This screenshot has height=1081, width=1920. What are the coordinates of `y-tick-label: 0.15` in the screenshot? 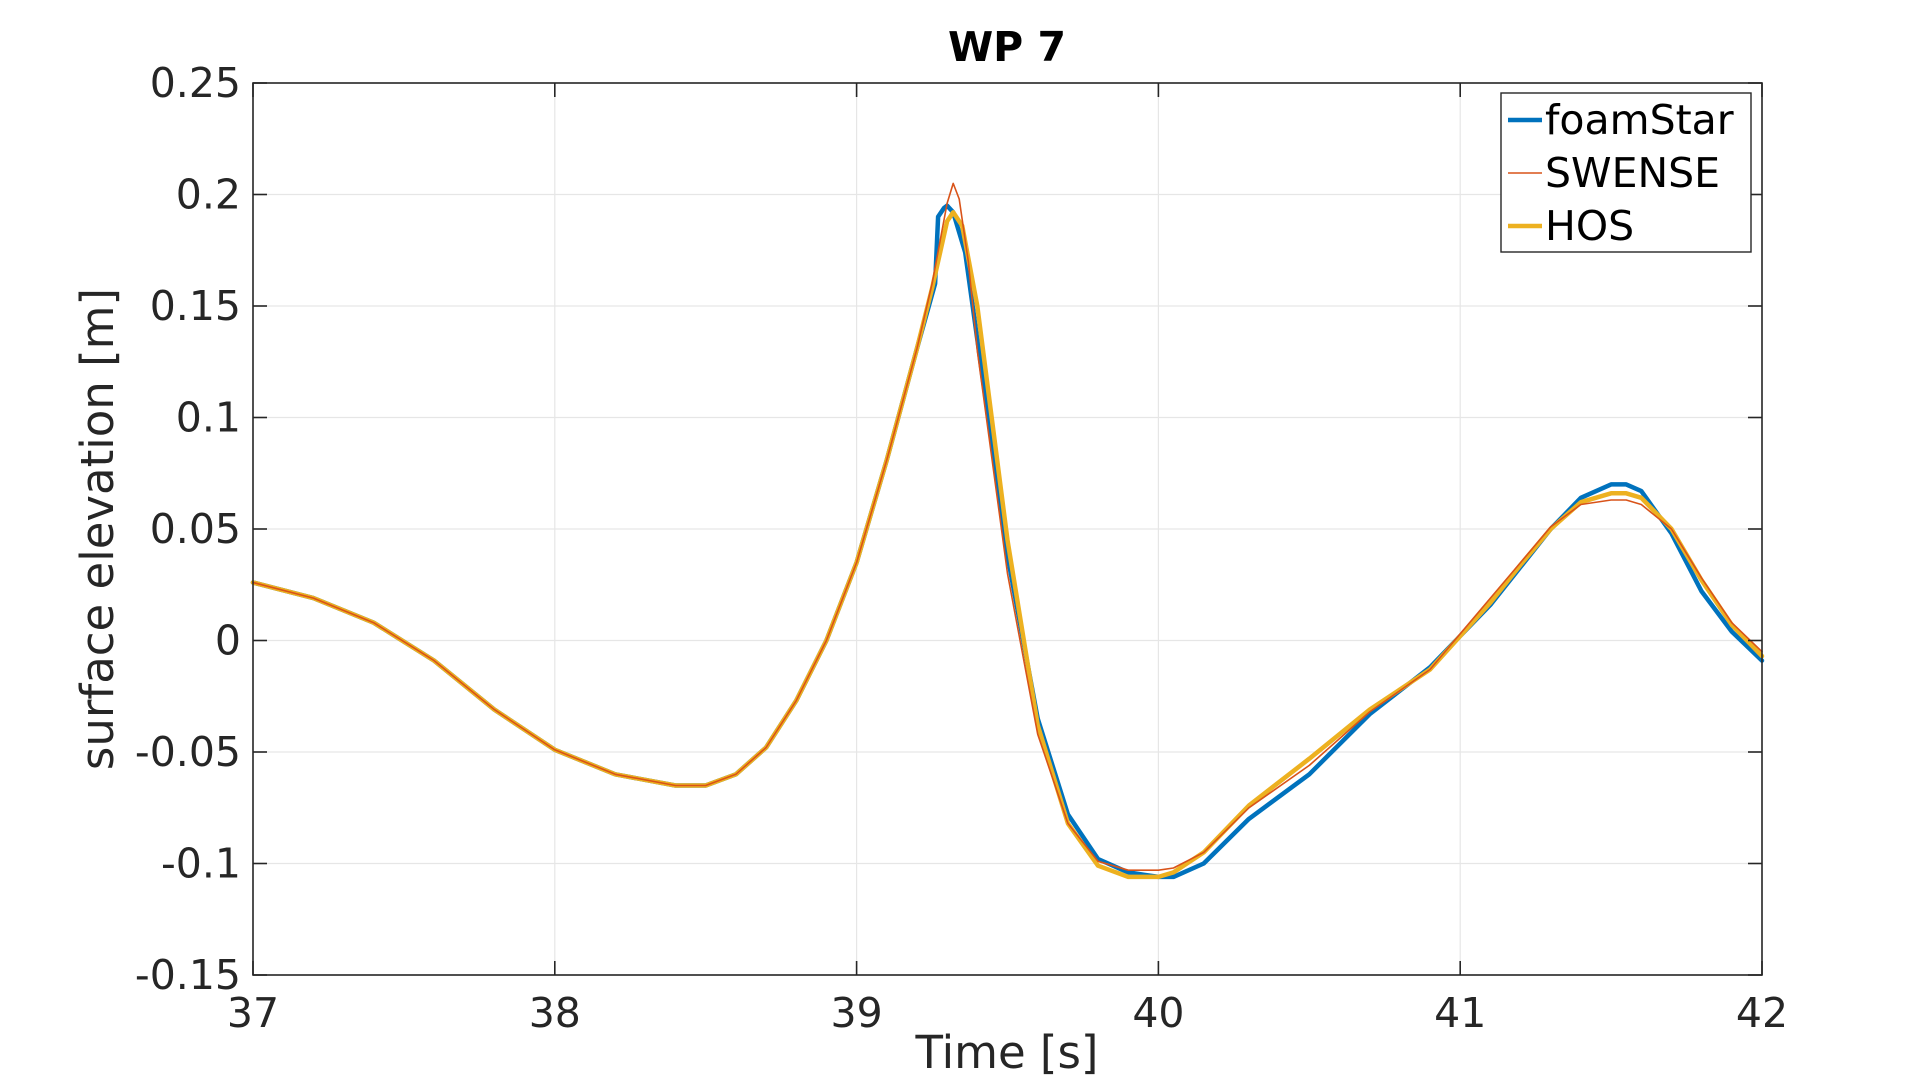 It's located at (195, 306).